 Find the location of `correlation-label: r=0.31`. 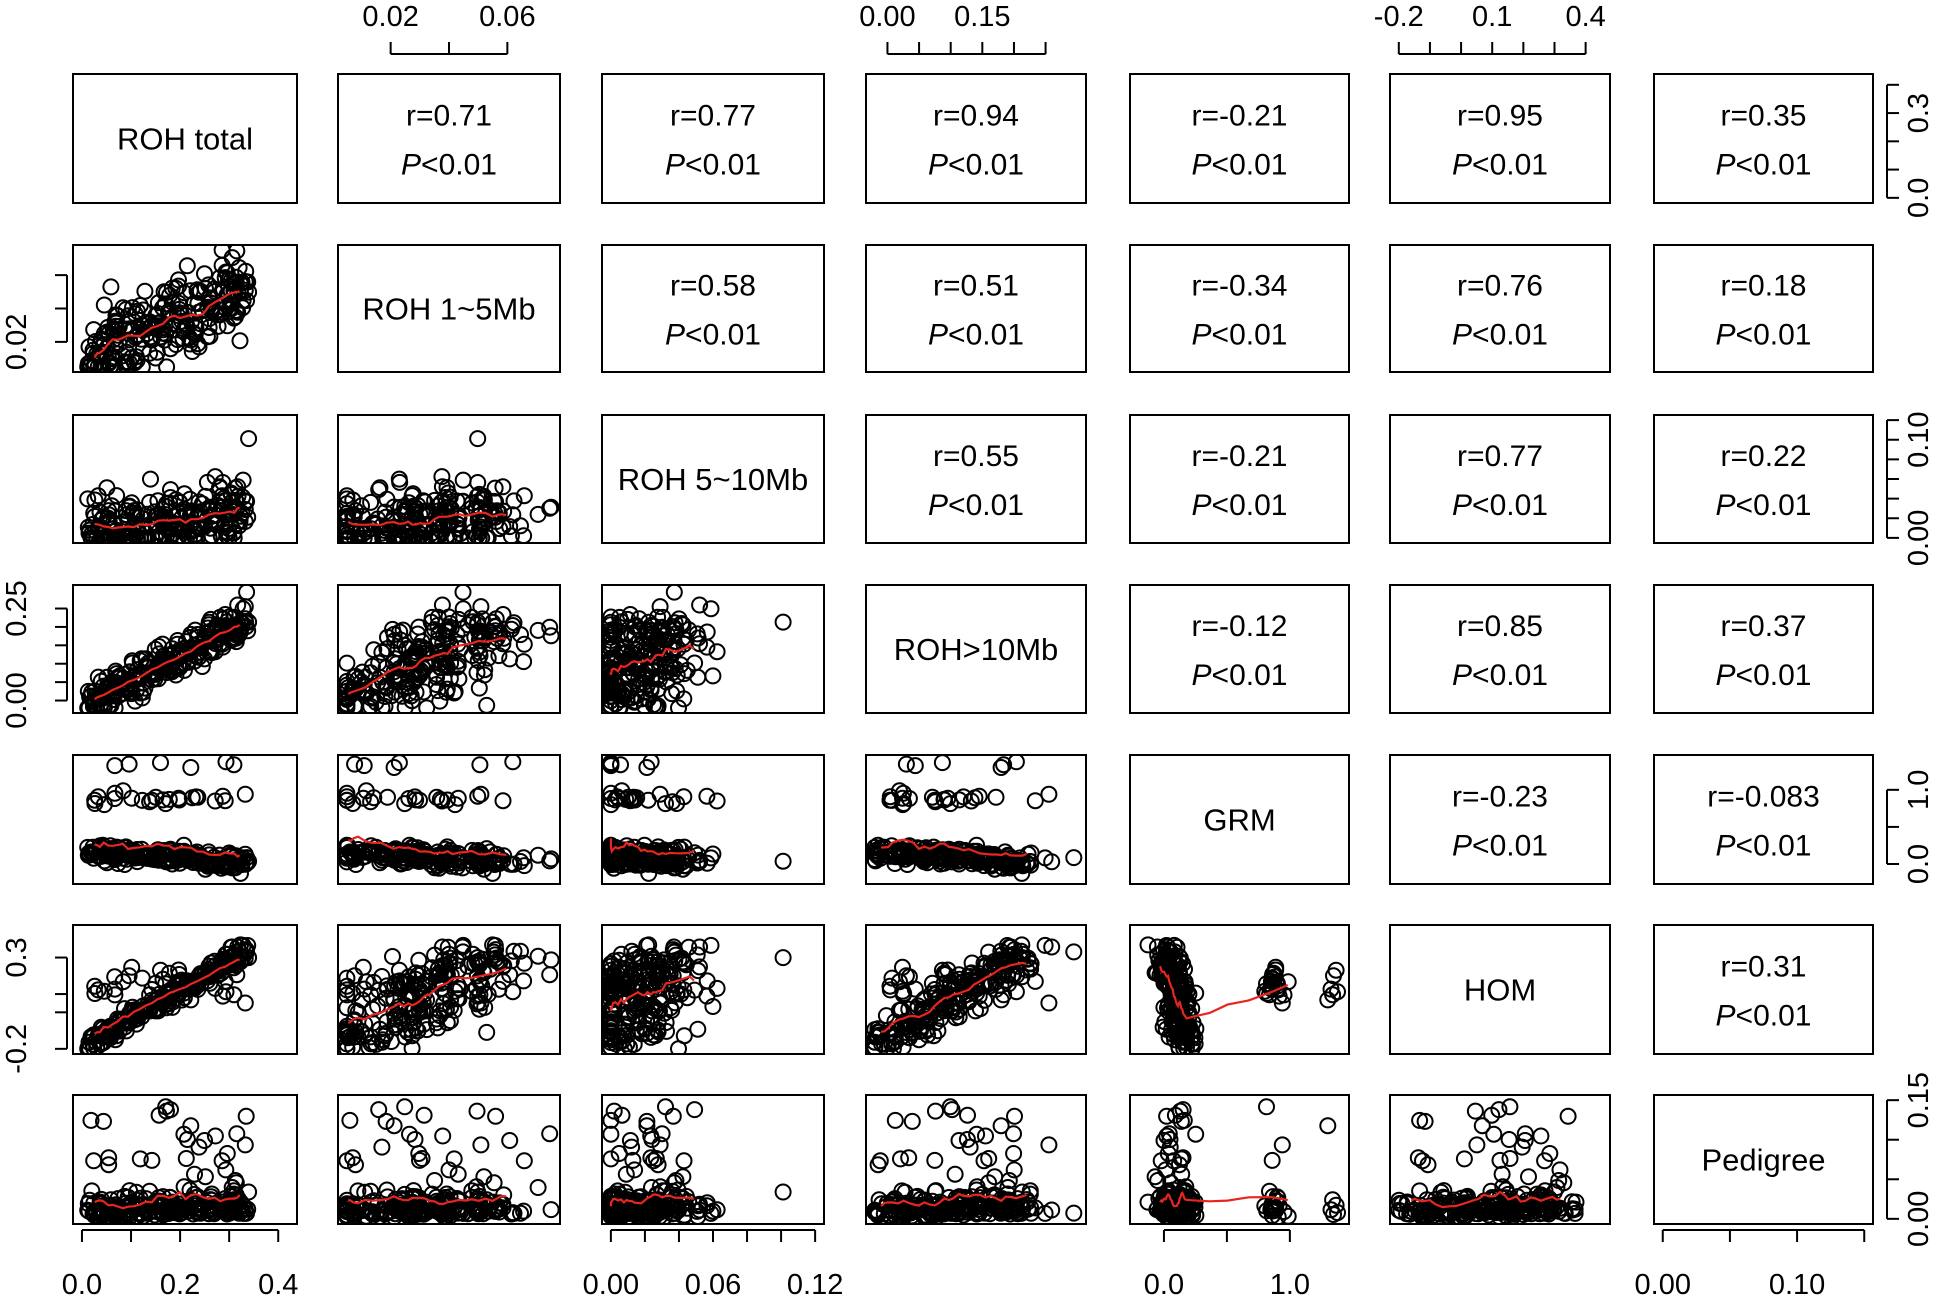

correlation-label: r=0.31 is located at coordinates (1764, 967).